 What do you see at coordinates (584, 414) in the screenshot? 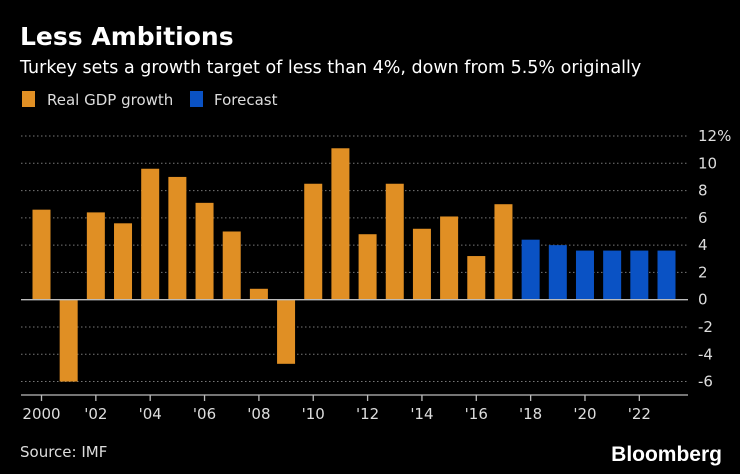
I see `x-tick-label: '20` at bounding box center [584, 414].